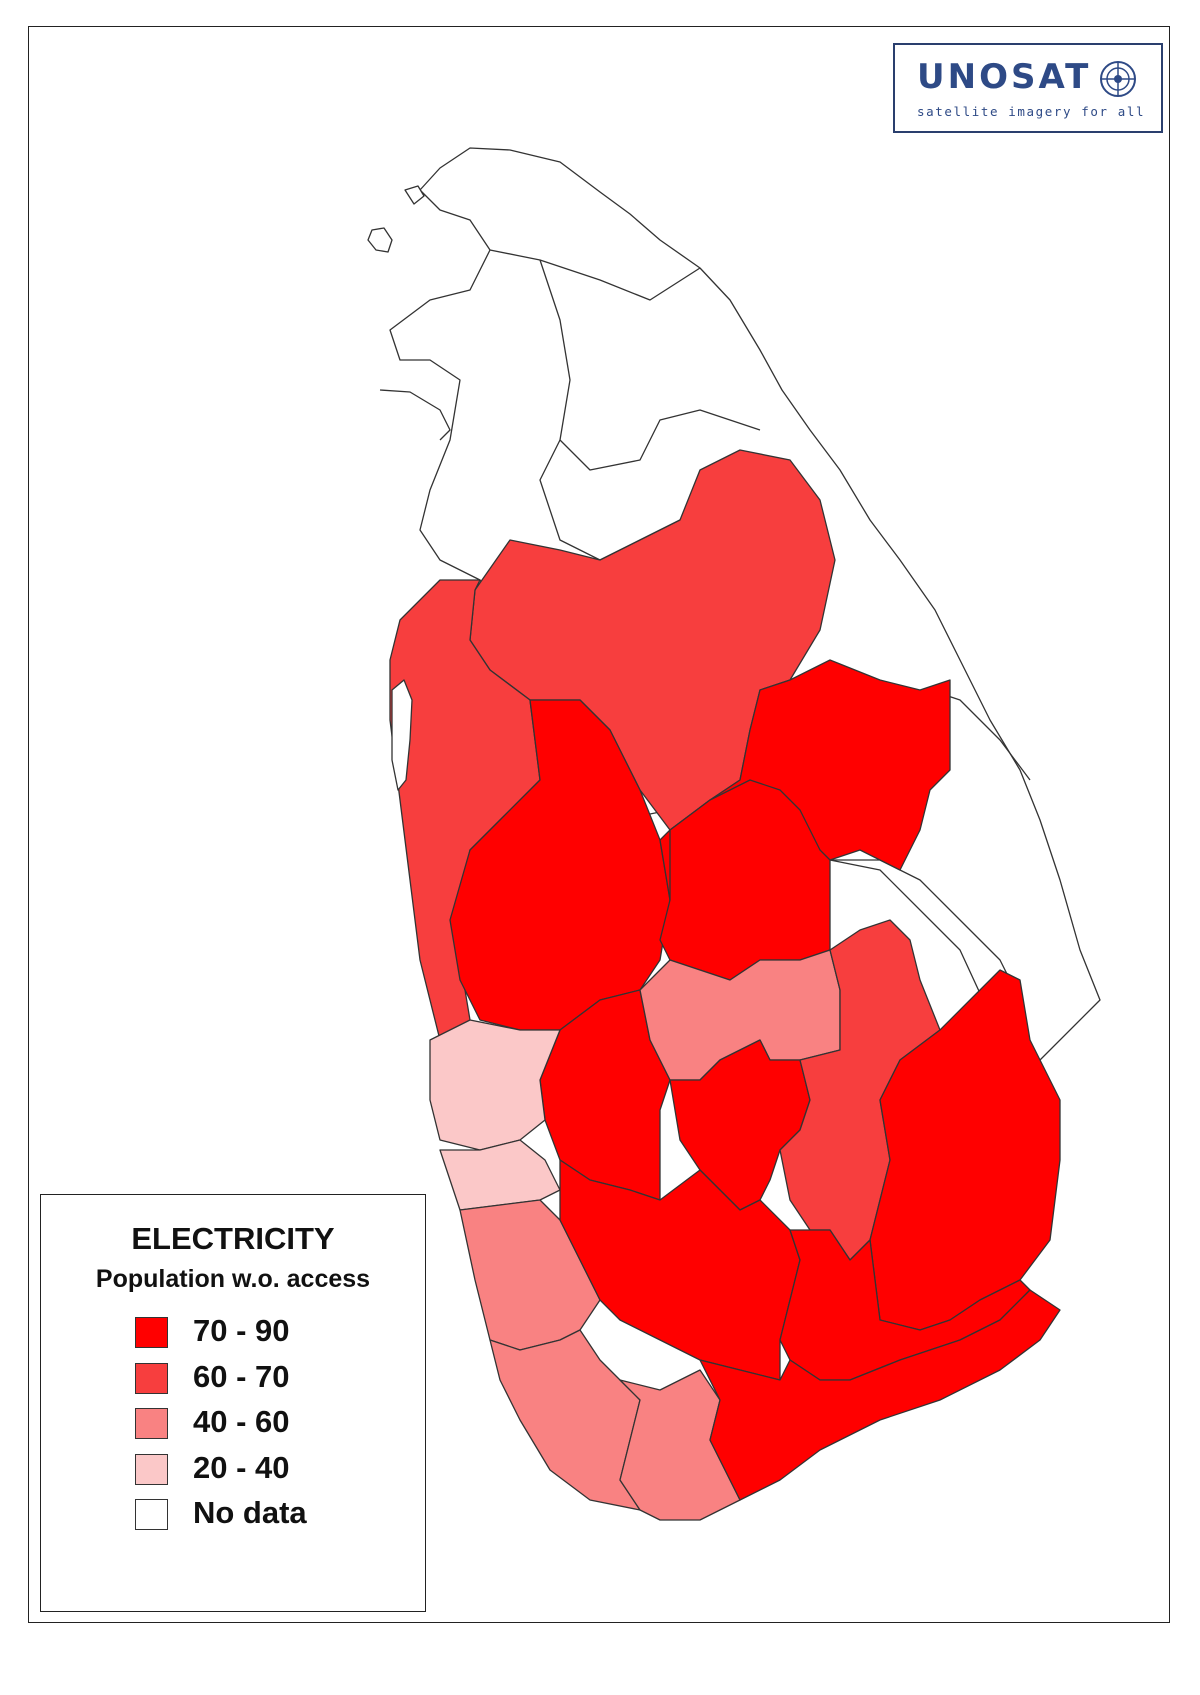 Image resolution: width=1200 pixels, height=1695 pixels. I want to click on district-colombo, so click(500, 1175).